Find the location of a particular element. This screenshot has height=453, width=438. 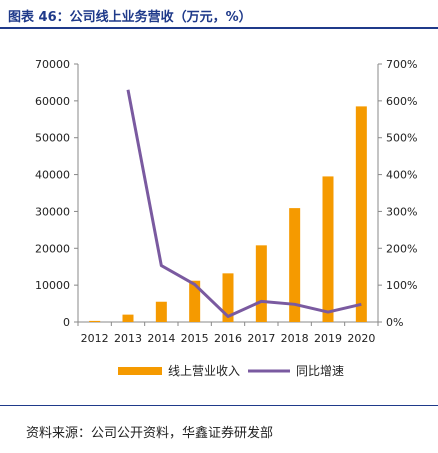

legend-label-line: 同比增速 is located at coordinates (320, 371).